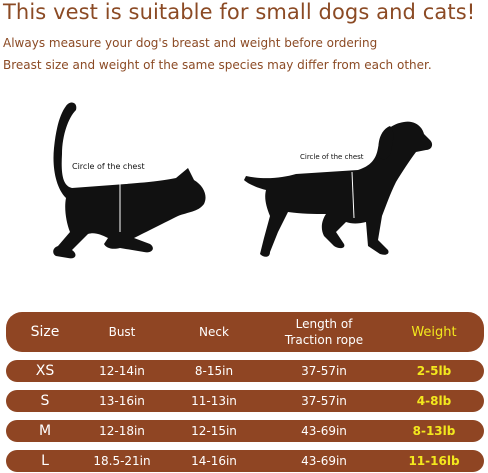 This screenshot has width=488, height=473. I want to click on table-row: S 13-16in 11-13in 37-57in 4-8lb, so click(245, 401).